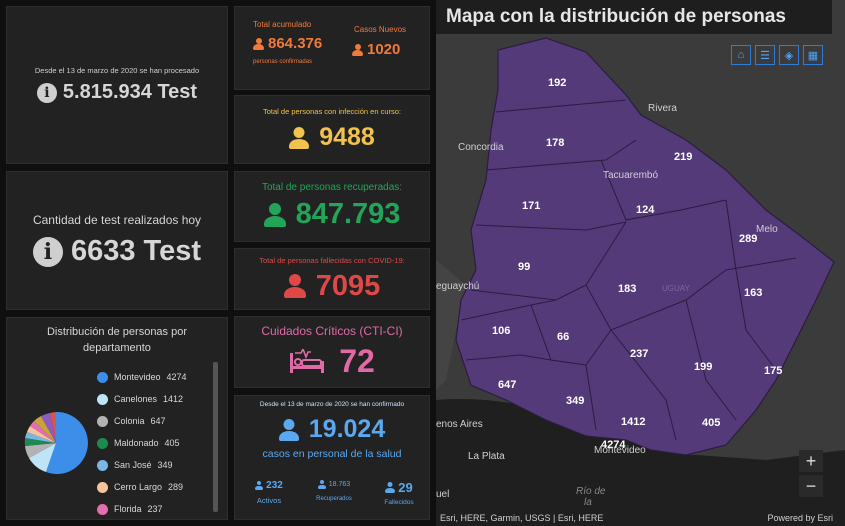 The image size is (845, 526). I want to click on city-label: Rivera, so click(662, 108).